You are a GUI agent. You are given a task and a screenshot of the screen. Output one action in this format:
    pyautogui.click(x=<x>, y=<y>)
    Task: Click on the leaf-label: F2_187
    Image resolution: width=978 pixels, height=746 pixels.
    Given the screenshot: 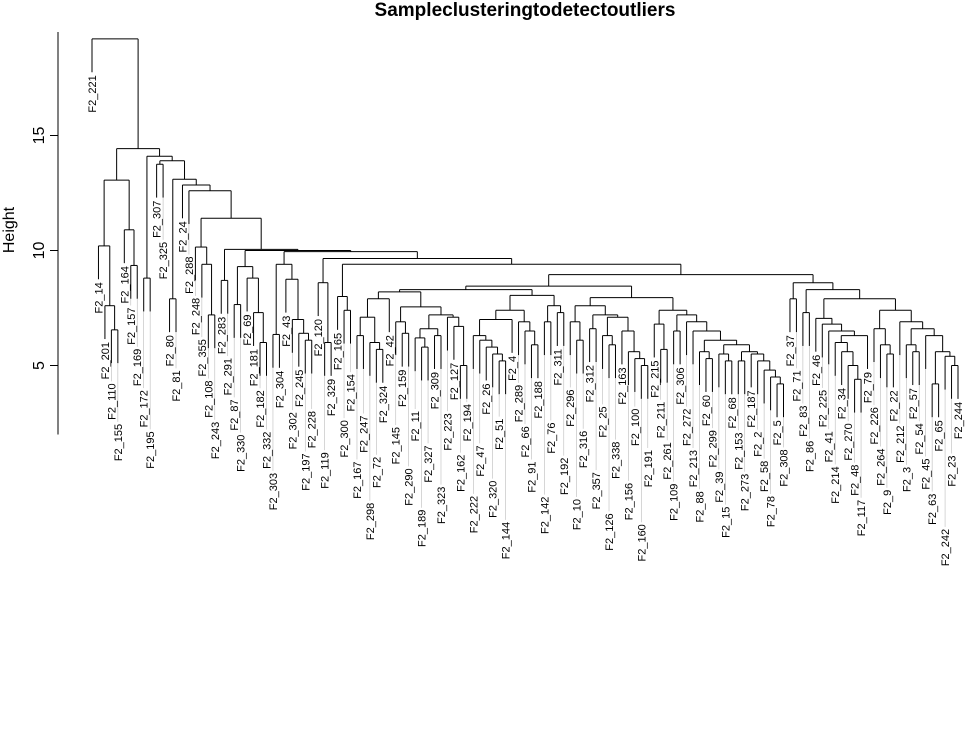 What is the action you would take?
    pyautogui.click(x=752, y=408)
    